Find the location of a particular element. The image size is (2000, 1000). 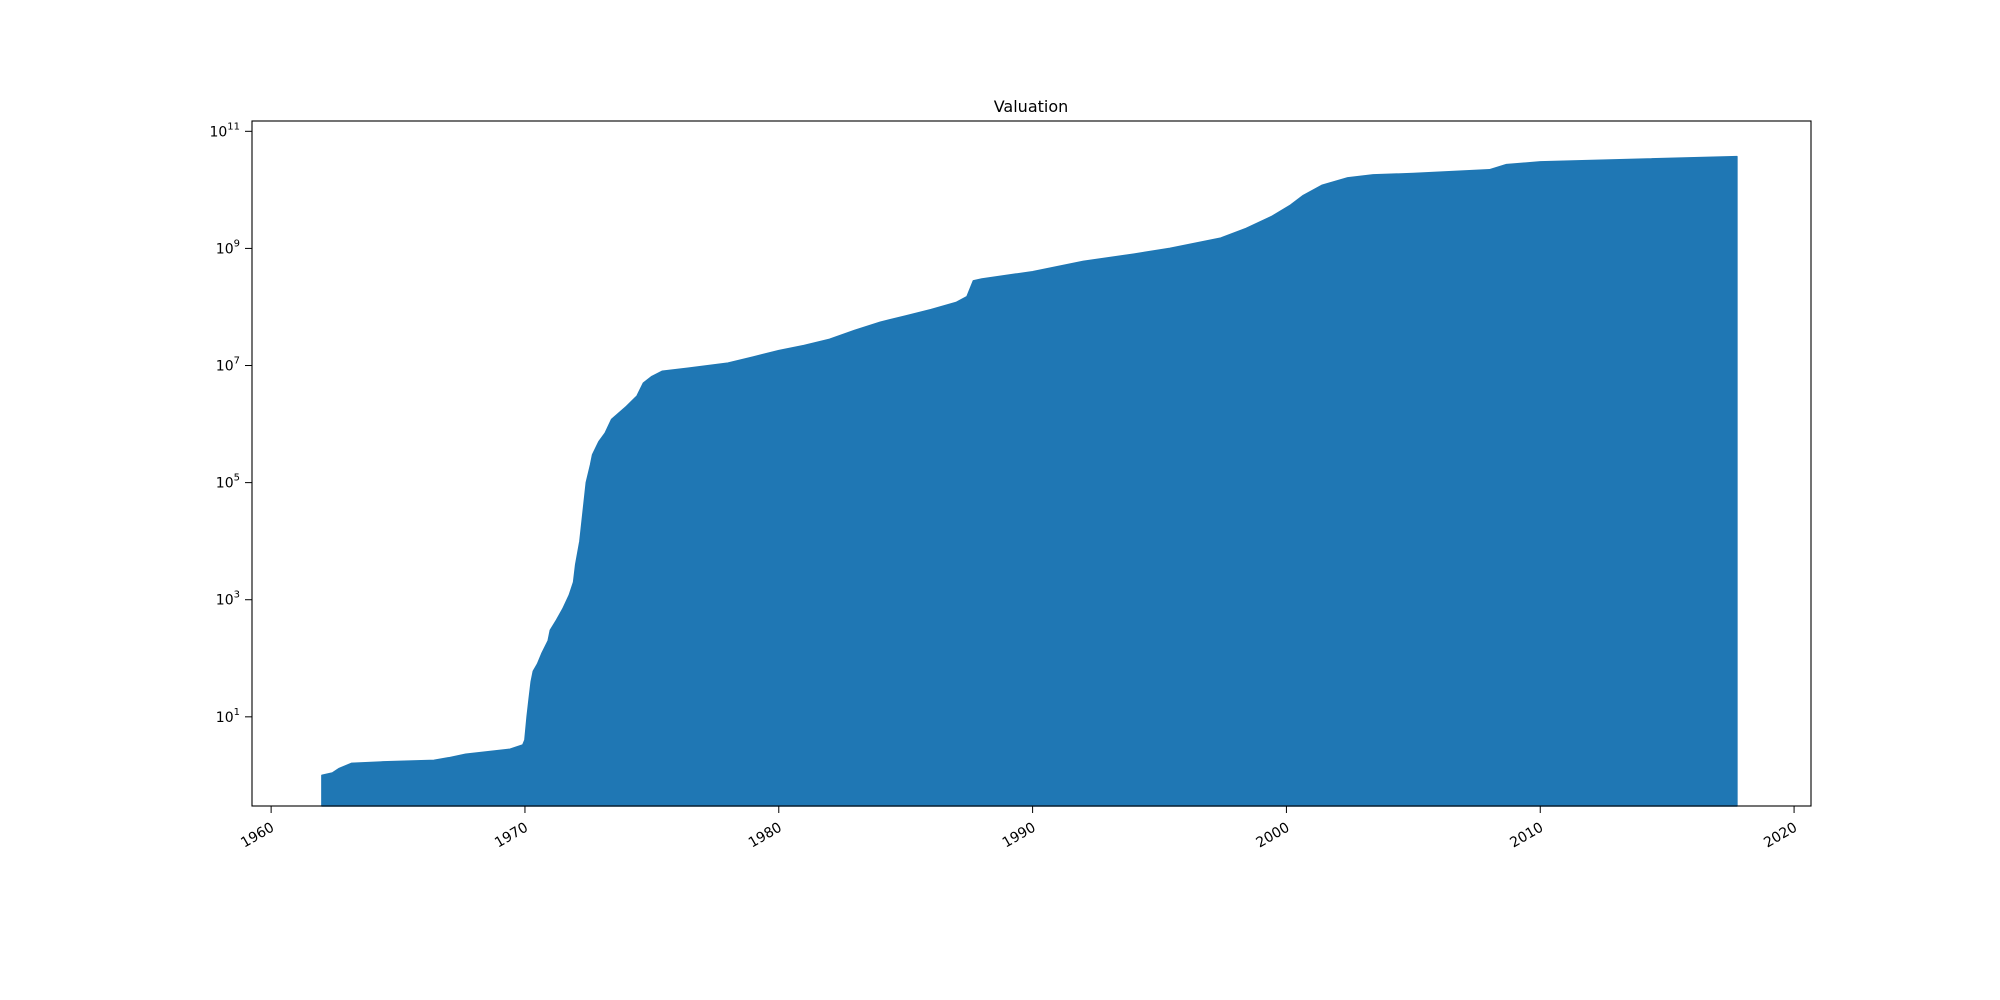

x-tick-label: 1990 is located at coordinates (1019, 836).